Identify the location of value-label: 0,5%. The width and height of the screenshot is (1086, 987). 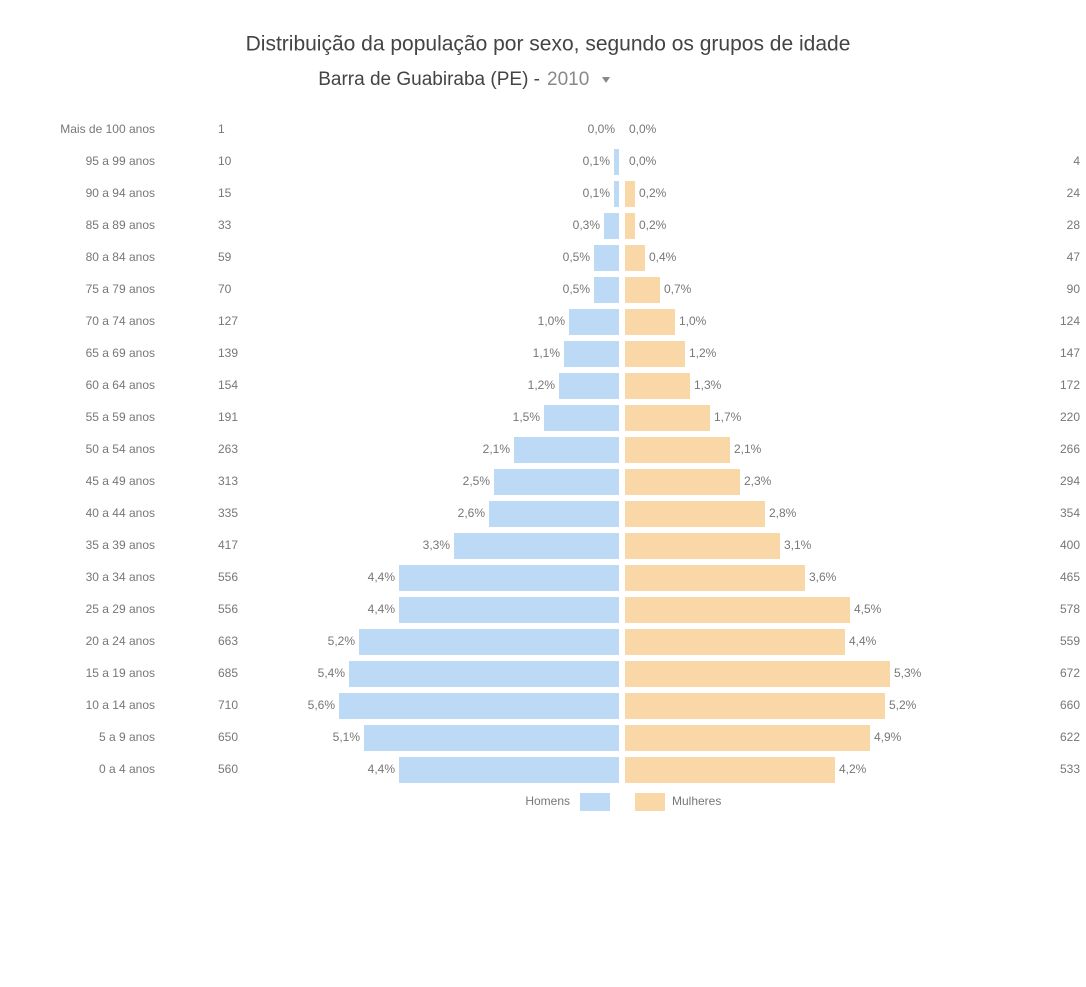
(577, 257).